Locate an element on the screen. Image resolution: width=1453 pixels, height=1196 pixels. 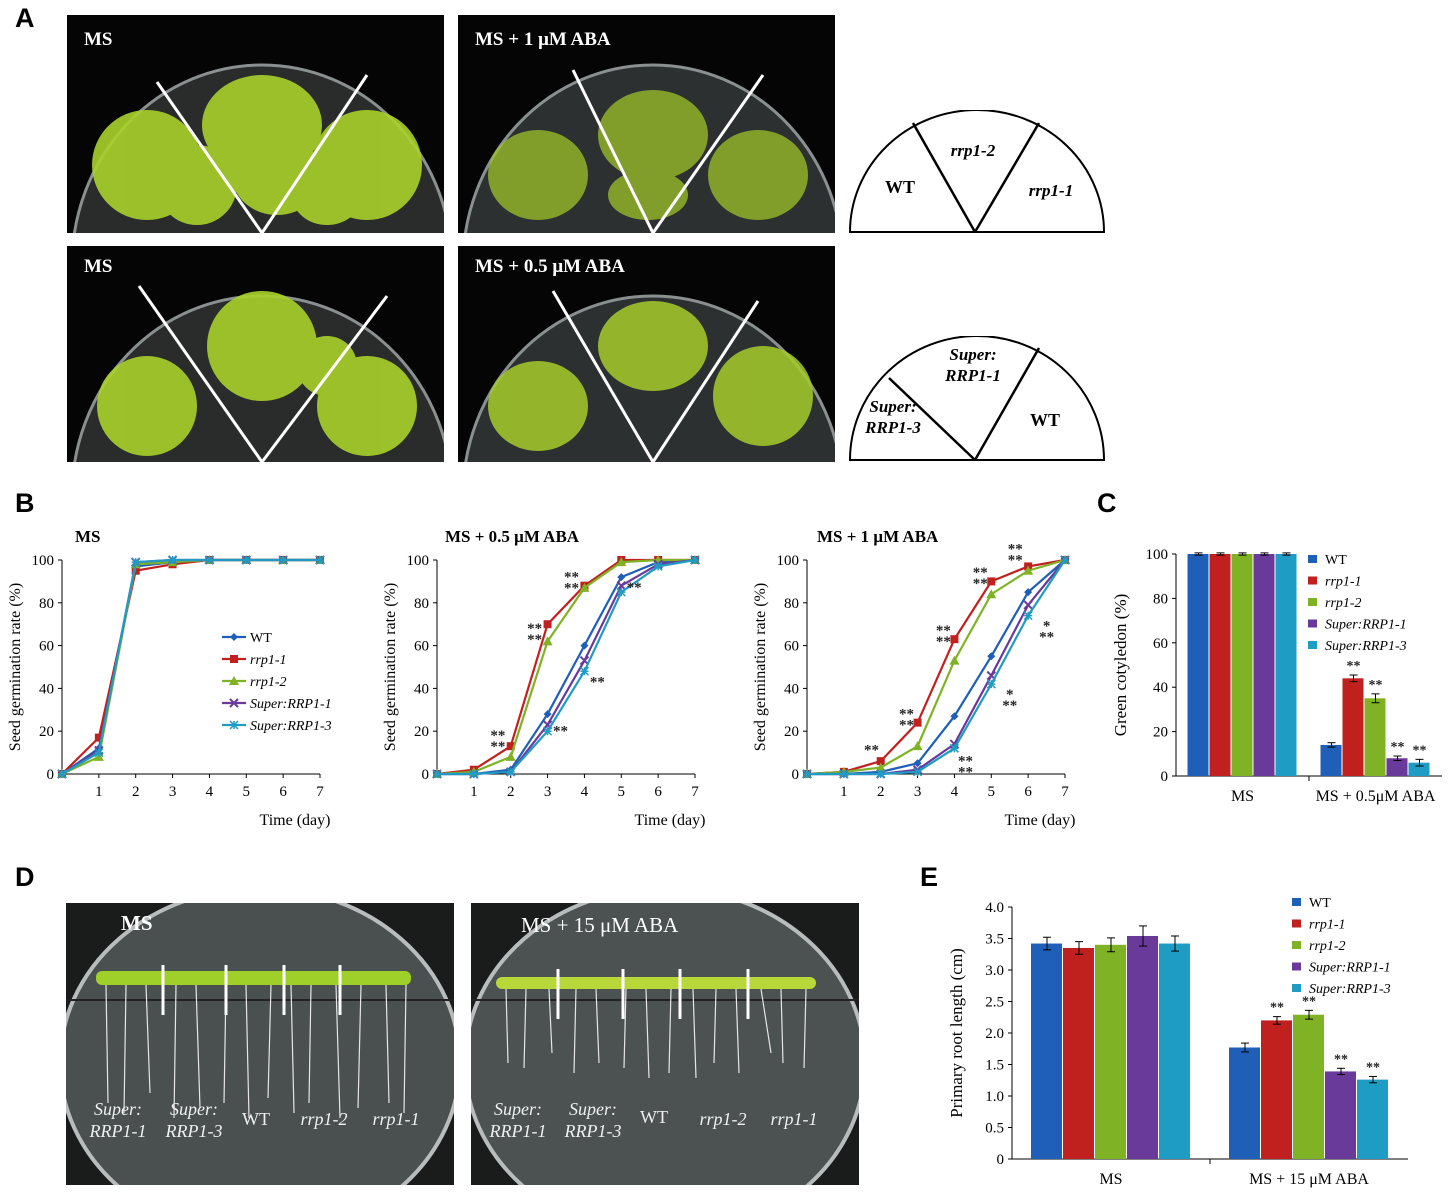
legend-label: Super:RRP1-1 is located at coordinates (291, 704).